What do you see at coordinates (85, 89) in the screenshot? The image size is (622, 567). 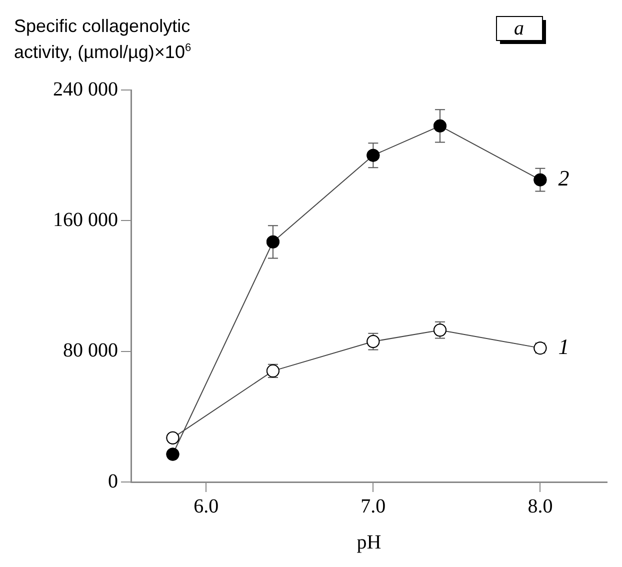 I see `y-tick-label: 240 000` at bounding box center [85, 89].